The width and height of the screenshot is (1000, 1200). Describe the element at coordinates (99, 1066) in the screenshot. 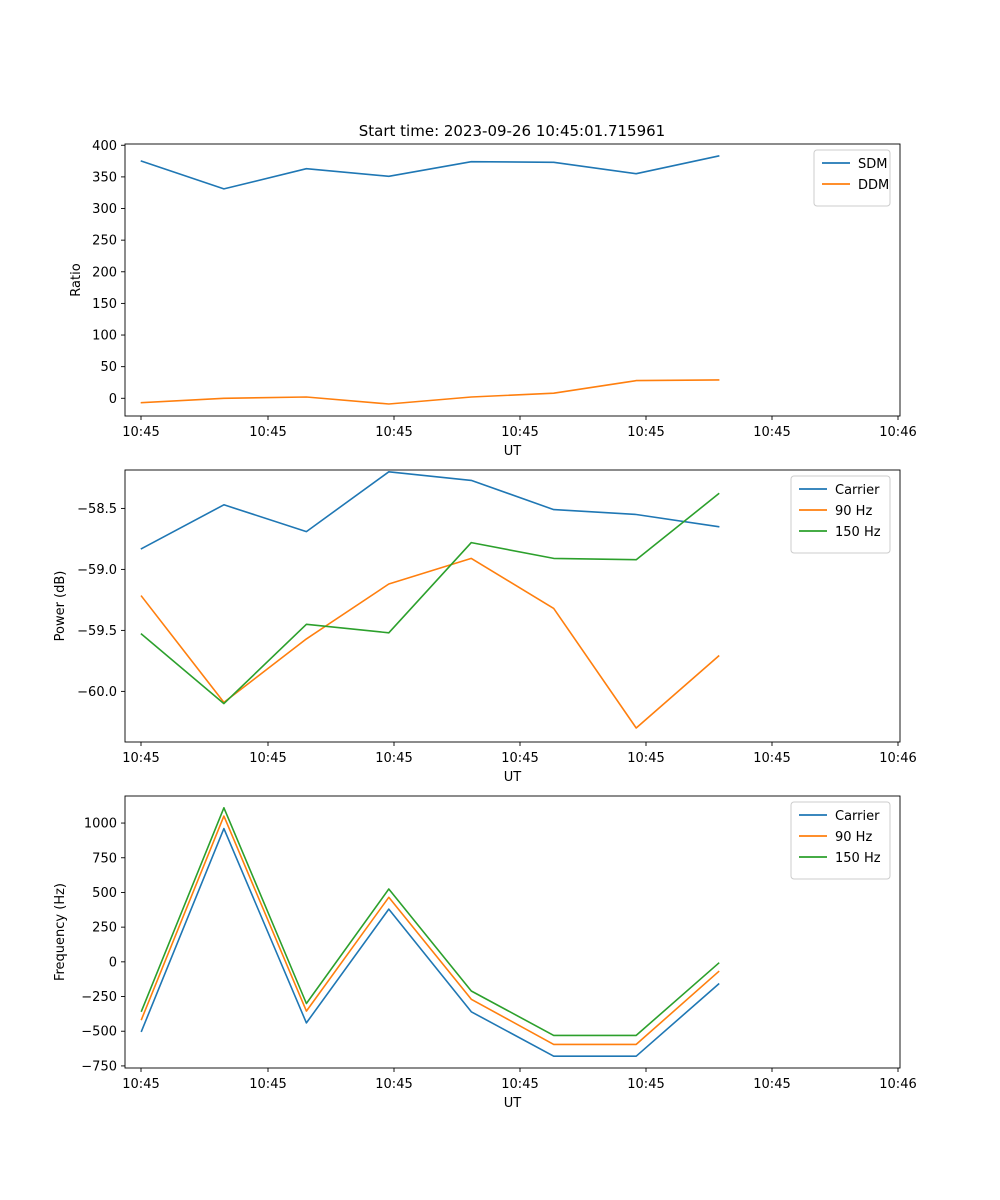

I see `y-tick-label: −750` at that location.